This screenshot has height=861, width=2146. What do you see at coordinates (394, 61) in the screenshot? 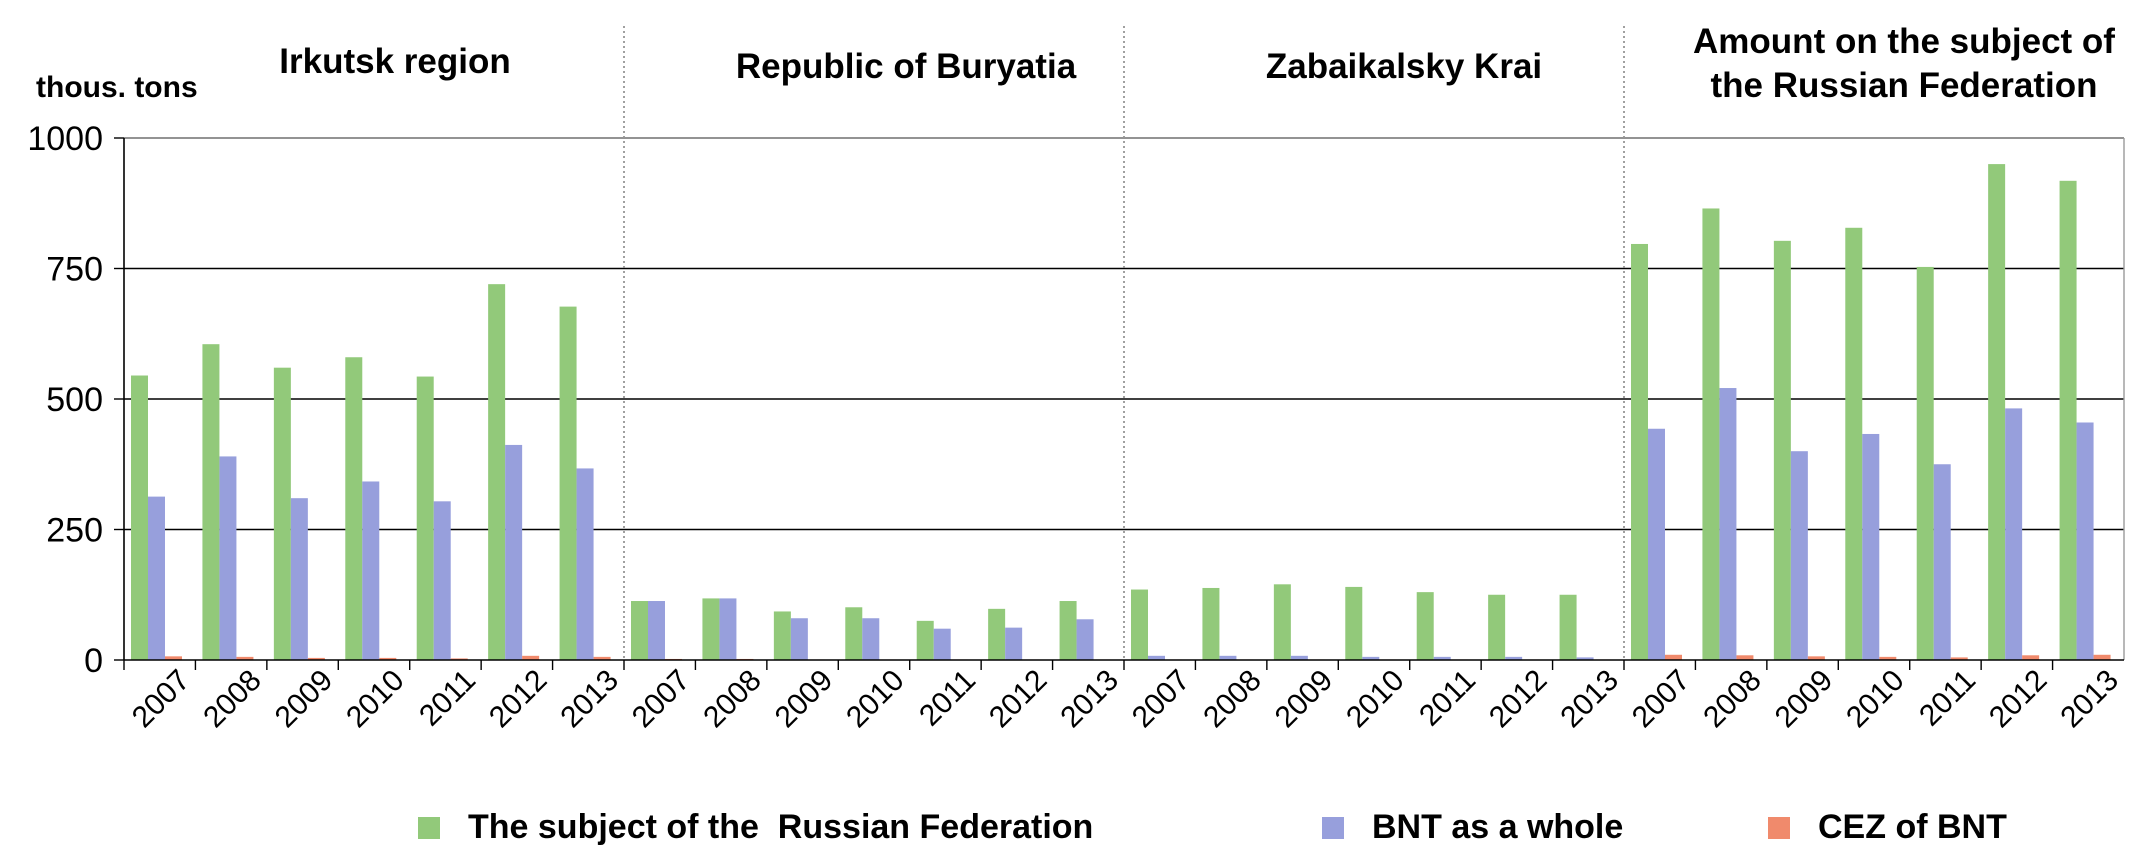
I see `group-title-irkutsk: Irkutsk region` at bounding box center [394, 61].